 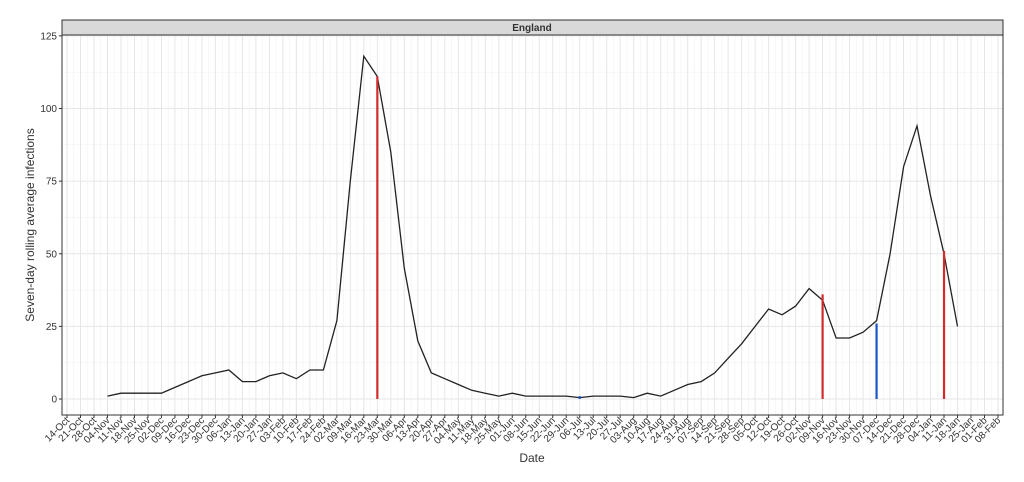 What do you see at coordinates (48, 109) in the screenshot?
I see `y-tick-label: 100` at bounding box center [48, 109].